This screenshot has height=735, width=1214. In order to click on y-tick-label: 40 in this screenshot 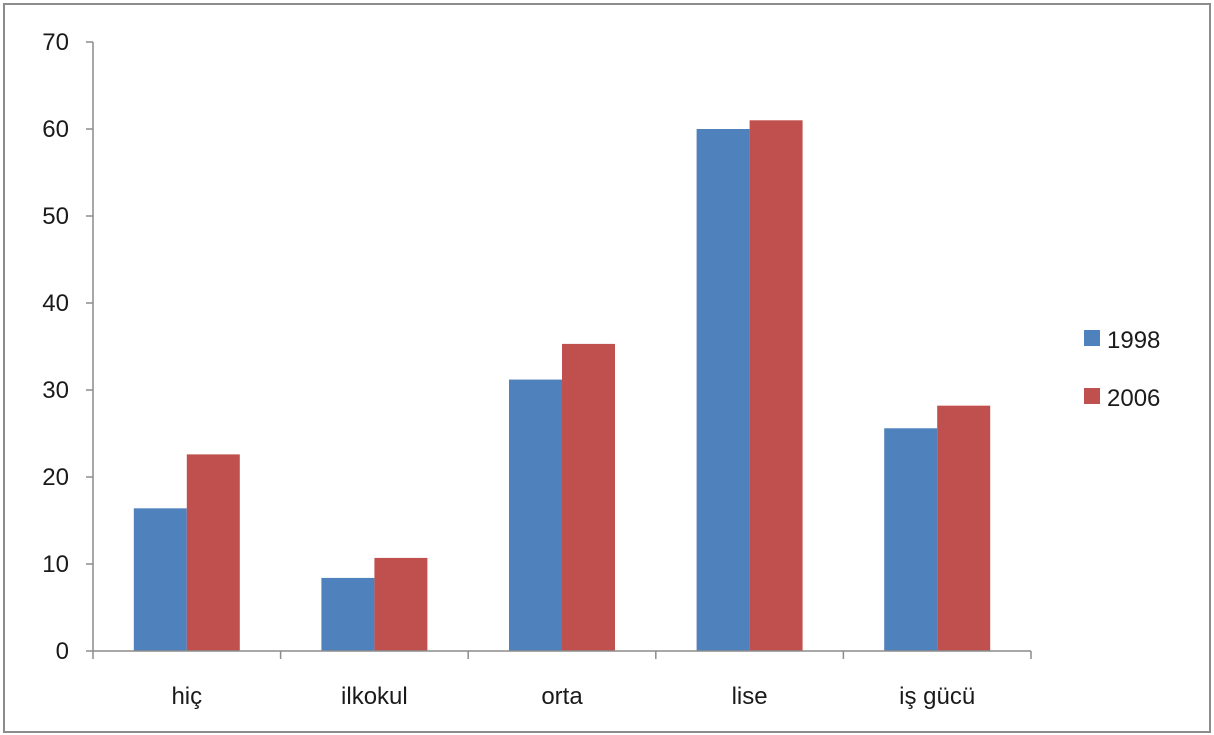, I will do `click(55, 303)`.